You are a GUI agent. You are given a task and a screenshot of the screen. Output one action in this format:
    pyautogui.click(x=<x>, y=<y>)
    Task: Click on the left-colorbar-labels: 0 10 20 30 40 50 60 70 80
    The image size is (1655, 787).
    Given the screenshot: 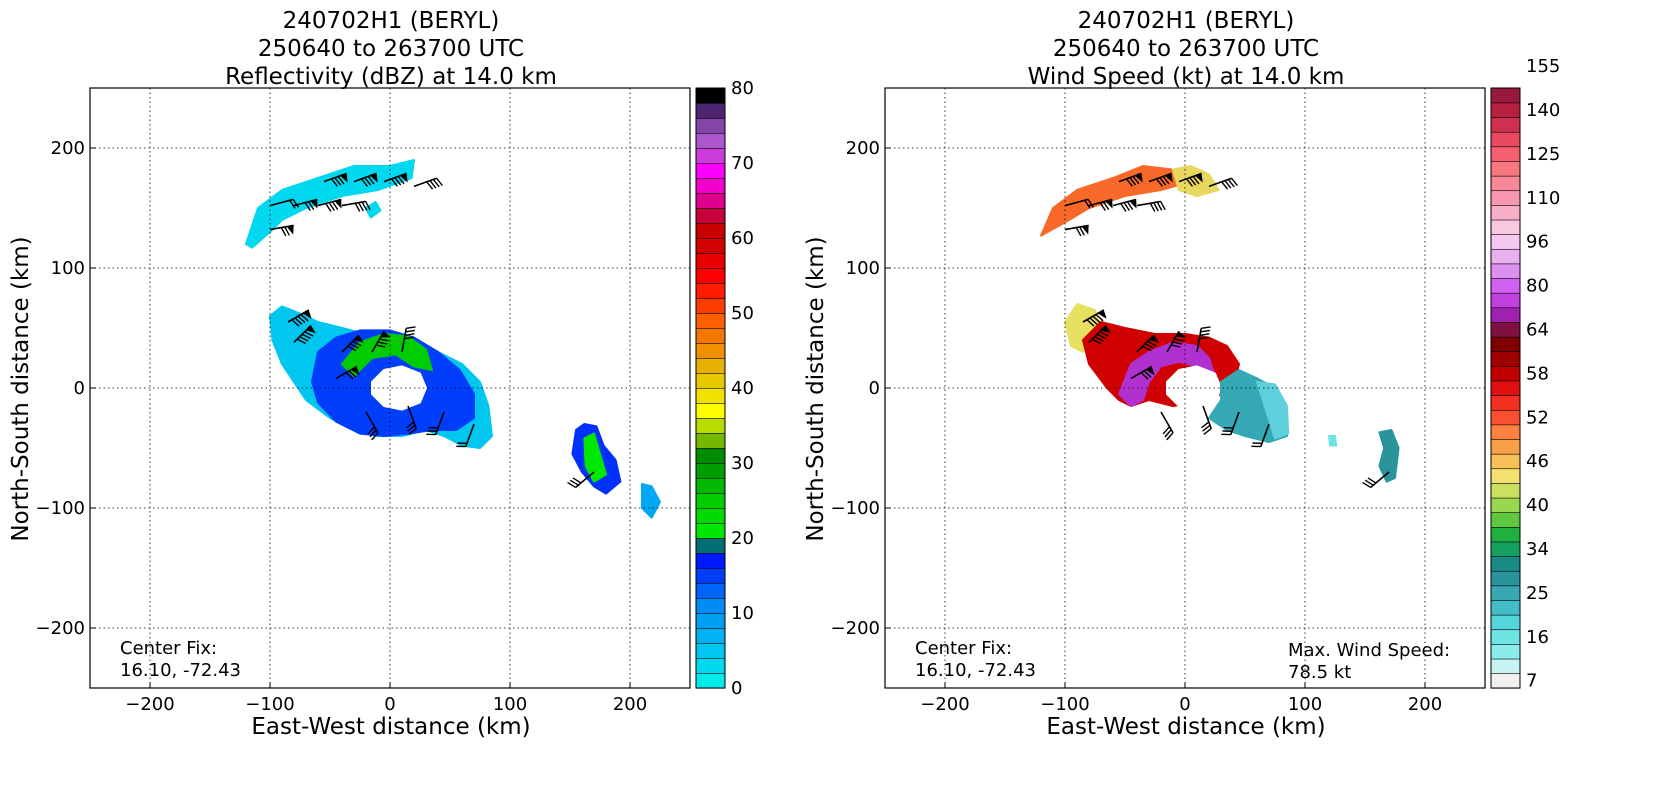 What is the action you would take?
    pyautogui.click(x=742, y=388)
    